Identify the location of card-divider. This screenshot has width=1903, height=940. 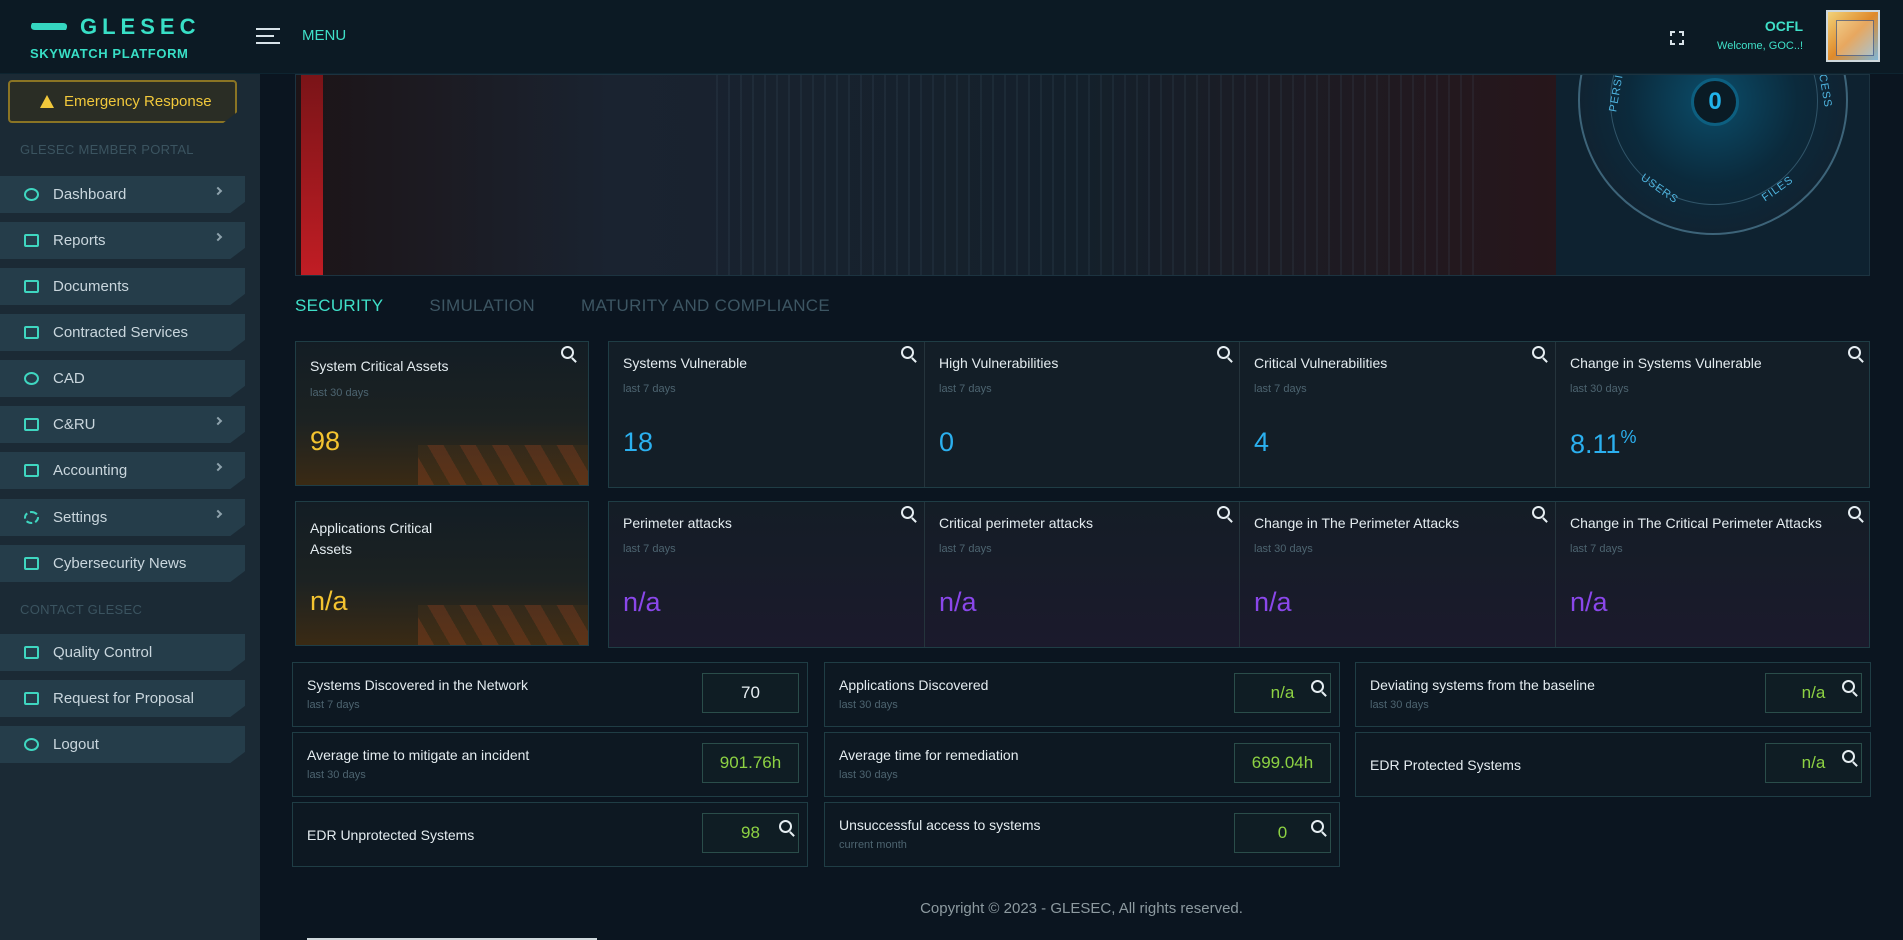
(924, 414).